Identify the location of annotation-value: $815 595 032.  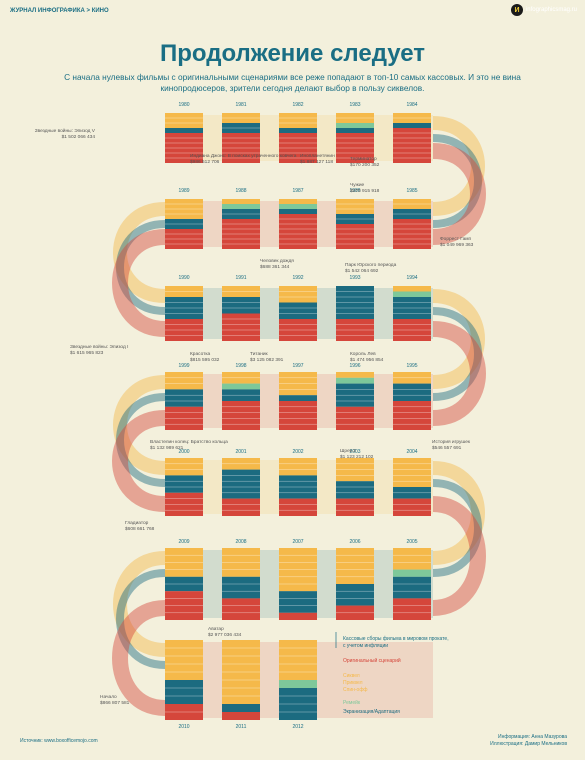
(205, 360).